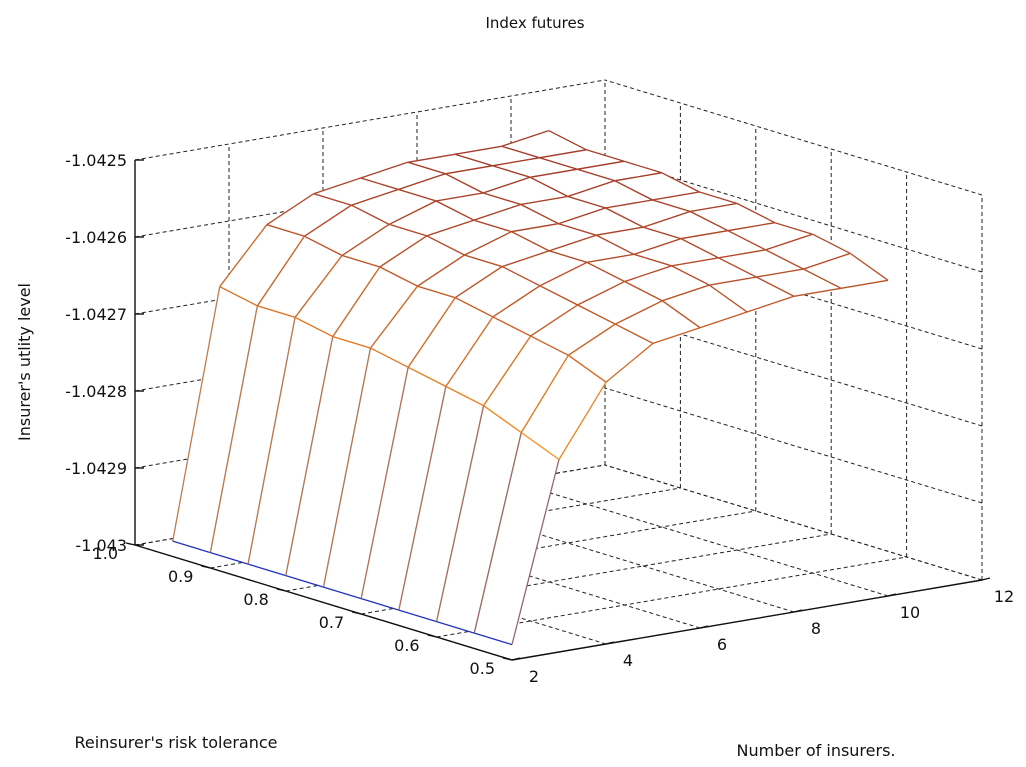 The image size is (1026, 767). Describe the element at coordinates (910, 612) in the screenshot. I see `x-tick-label: 10` at that location.